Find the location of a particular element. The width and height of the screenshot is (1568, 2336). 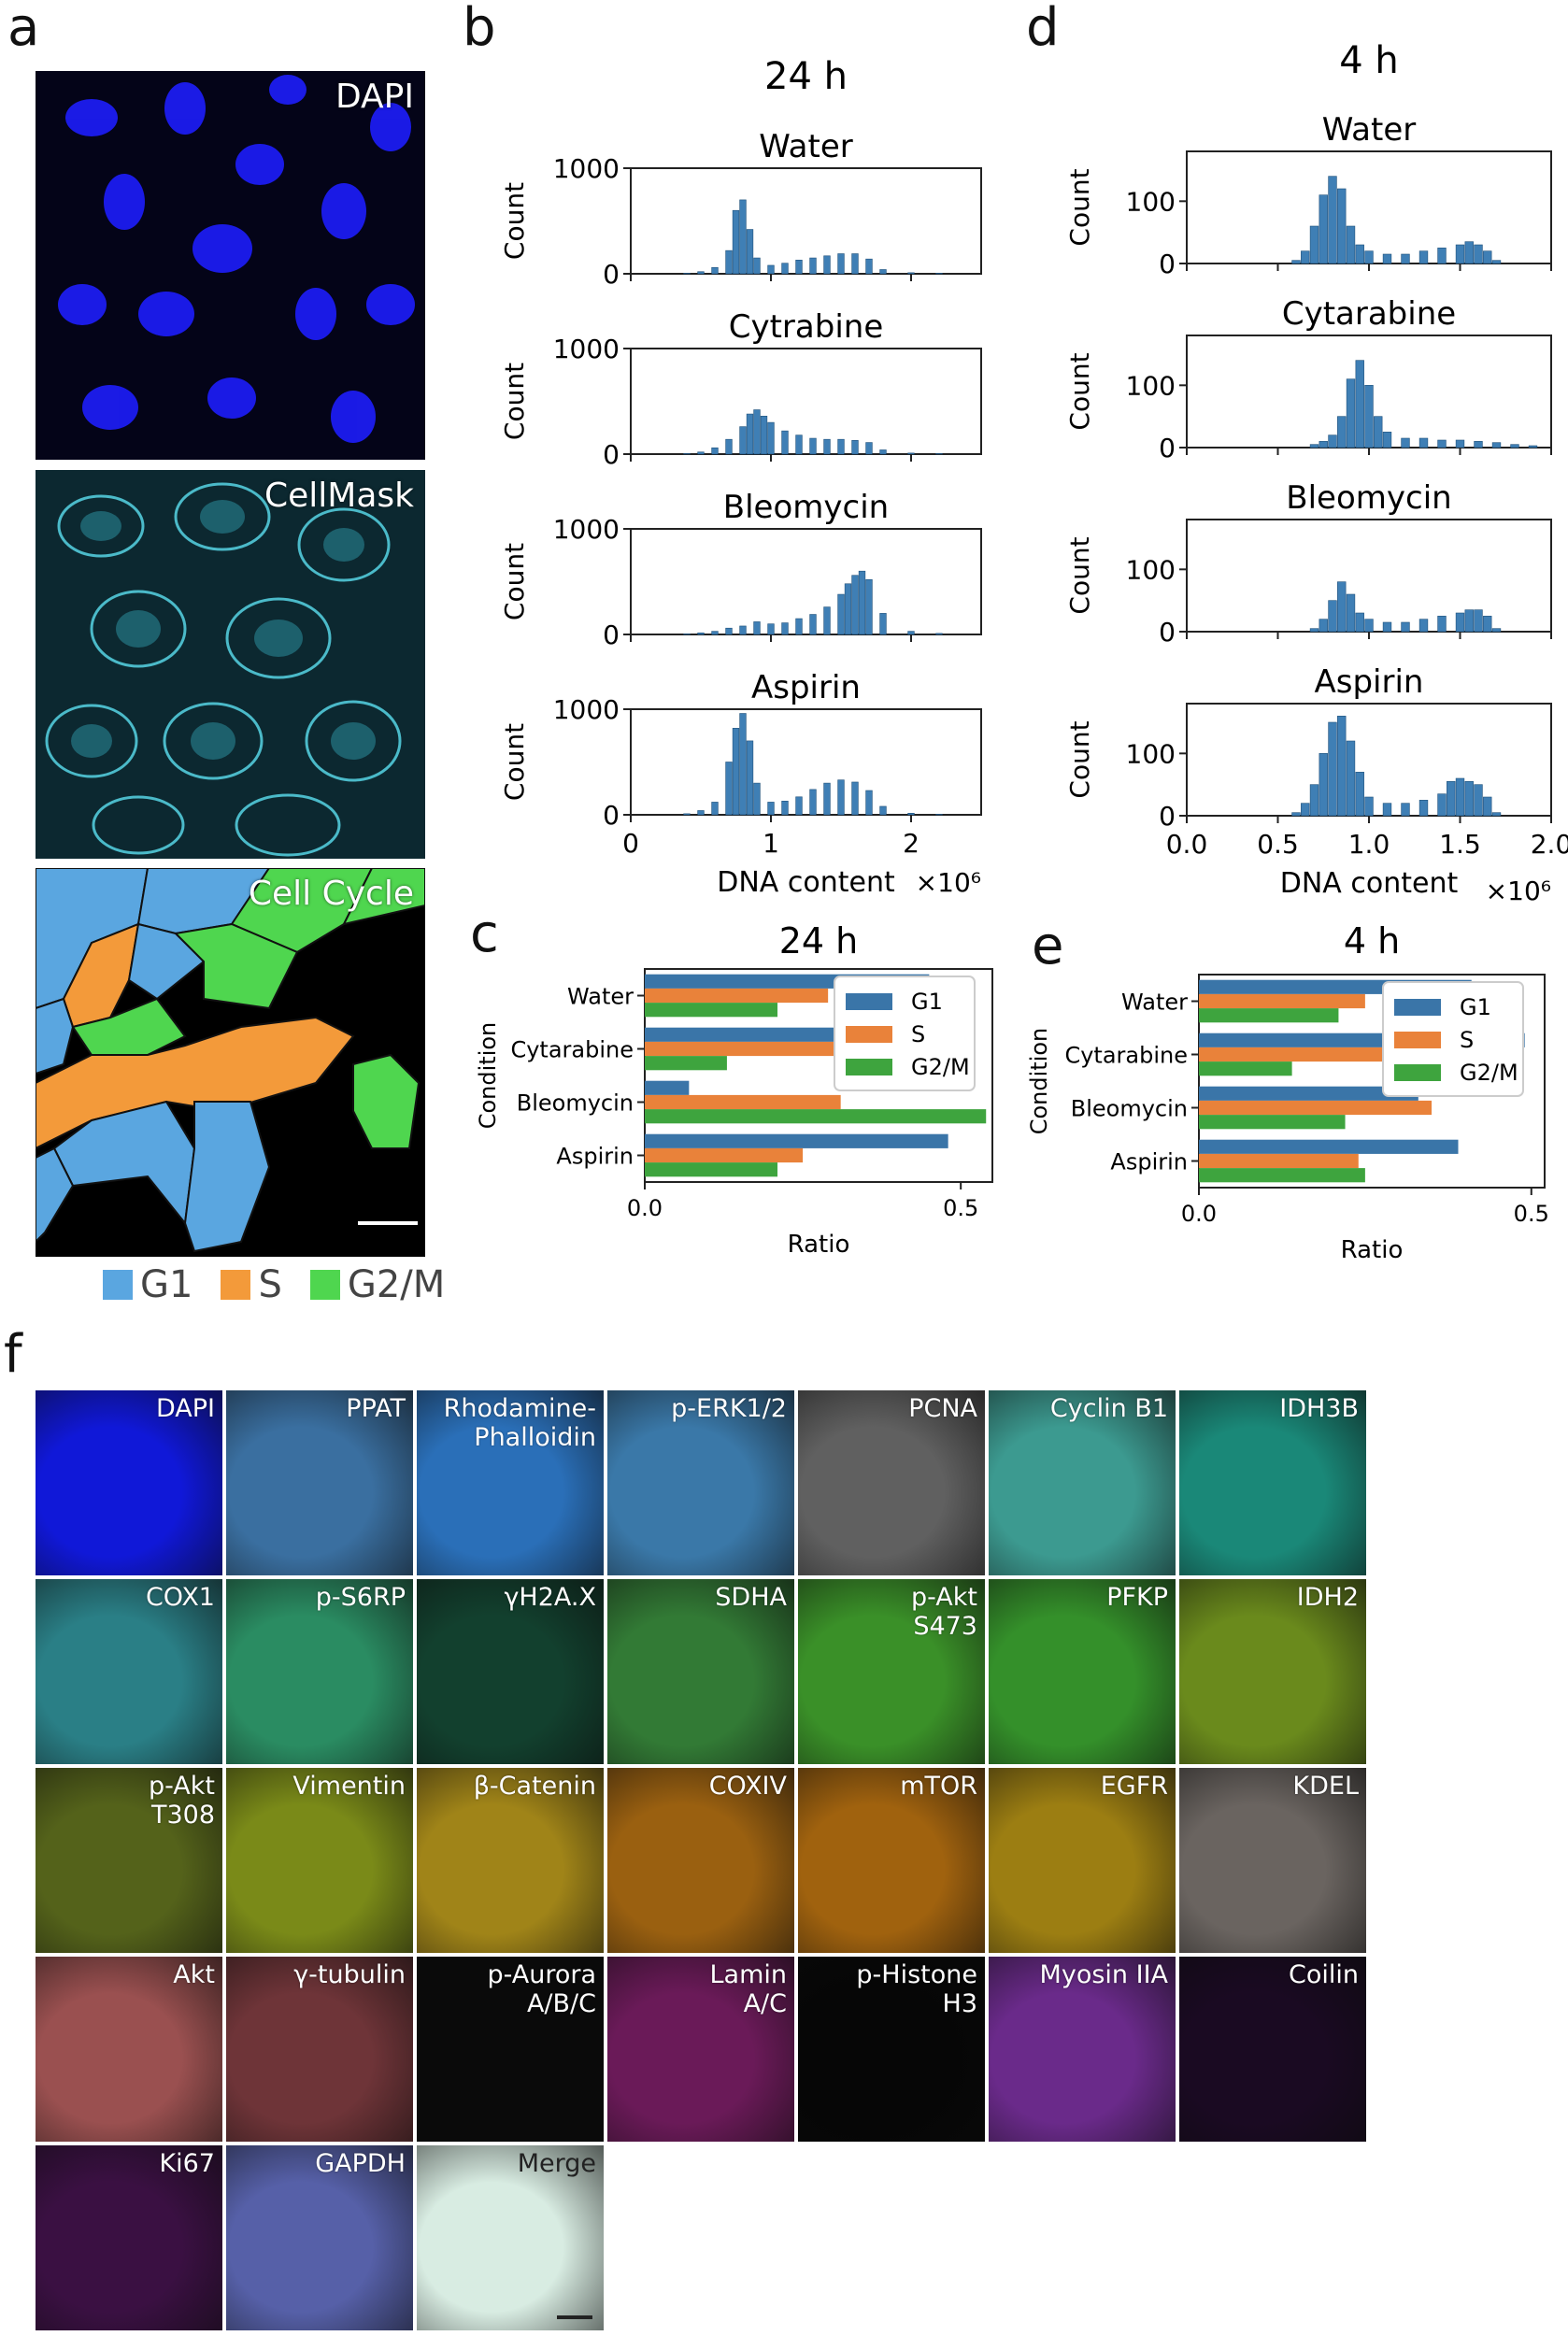

x-multiplier-d: ×10⁶ is located at coordinates (1518, 891).